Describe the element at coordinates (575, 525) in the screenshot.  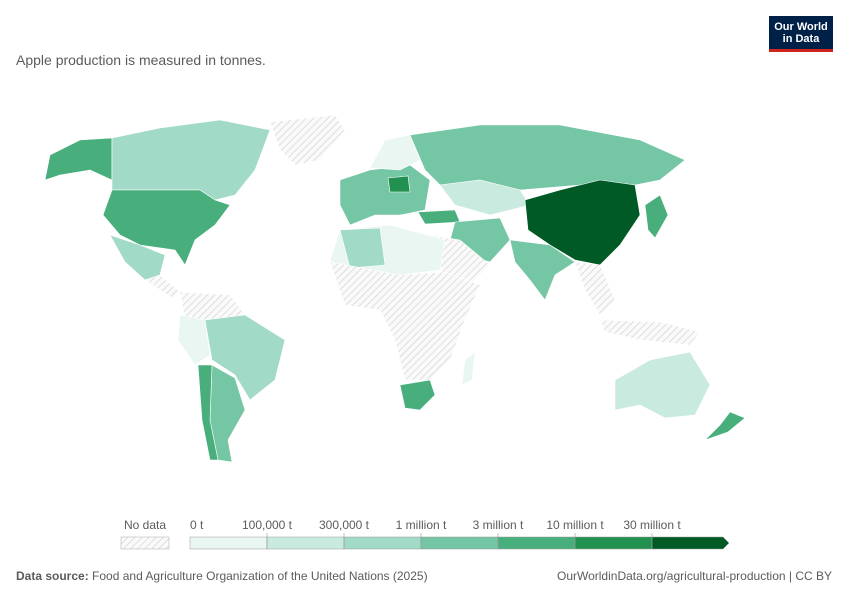
I see `legend-label: 10 million t` at that location.